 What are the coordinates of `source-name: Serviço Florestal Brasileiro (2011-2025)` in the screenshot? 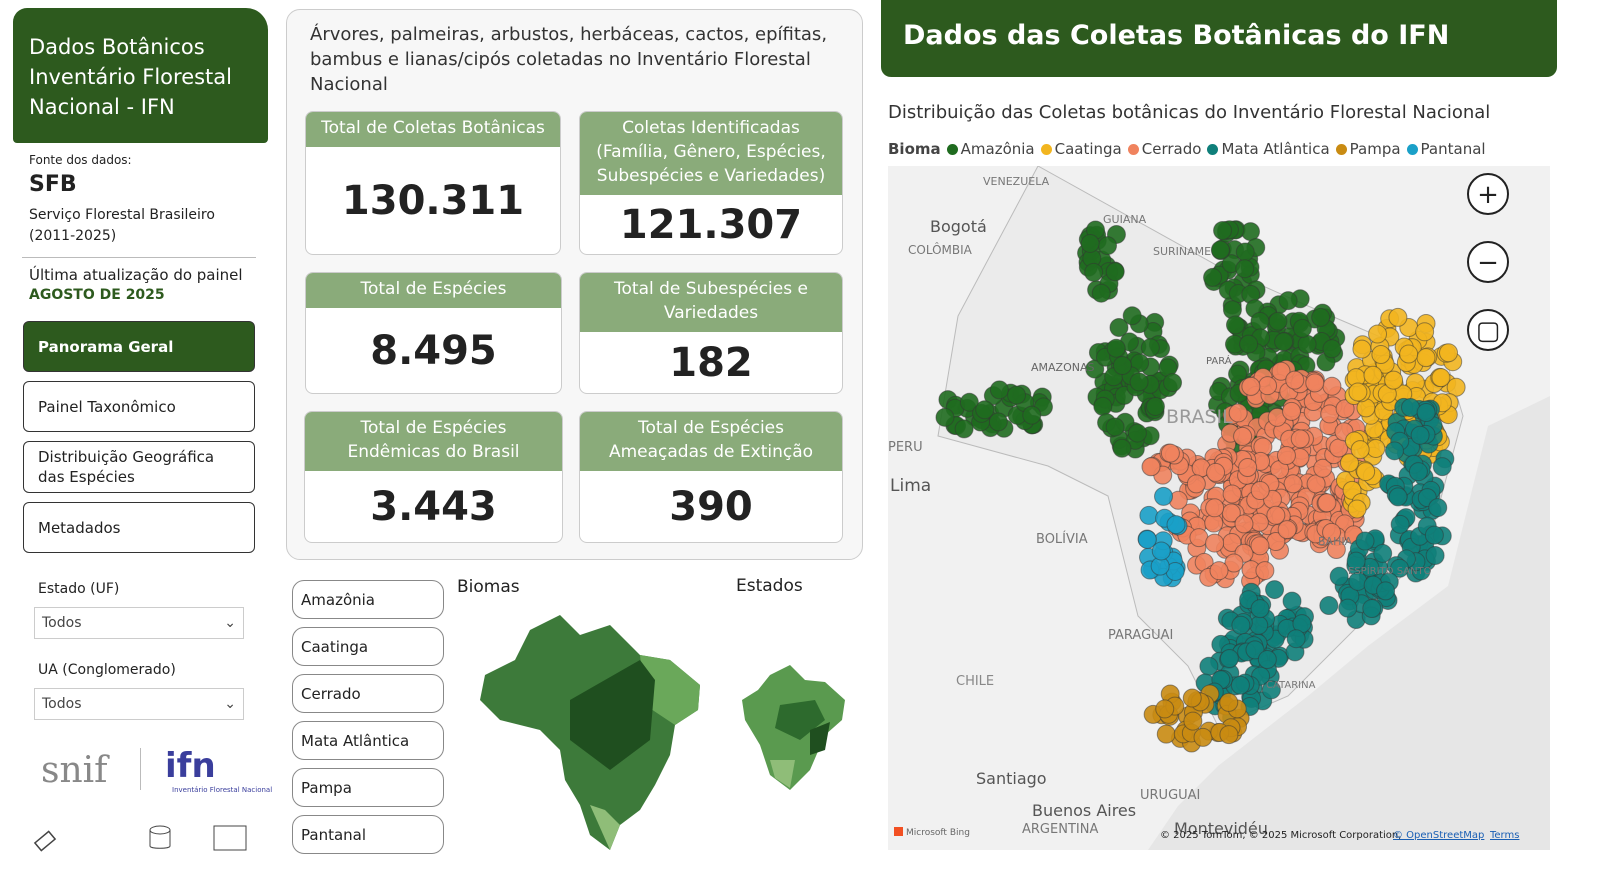 It's located at (122, 225).